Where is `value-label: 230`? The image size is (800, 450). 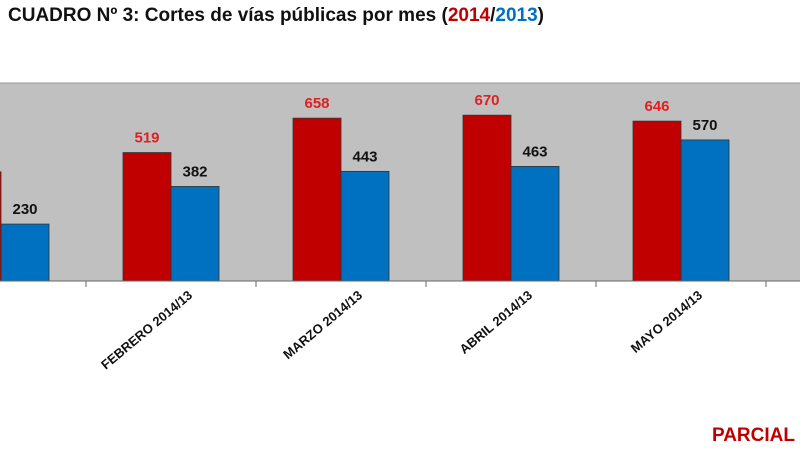 value-label: 230 is located at coordinates (24, 209).